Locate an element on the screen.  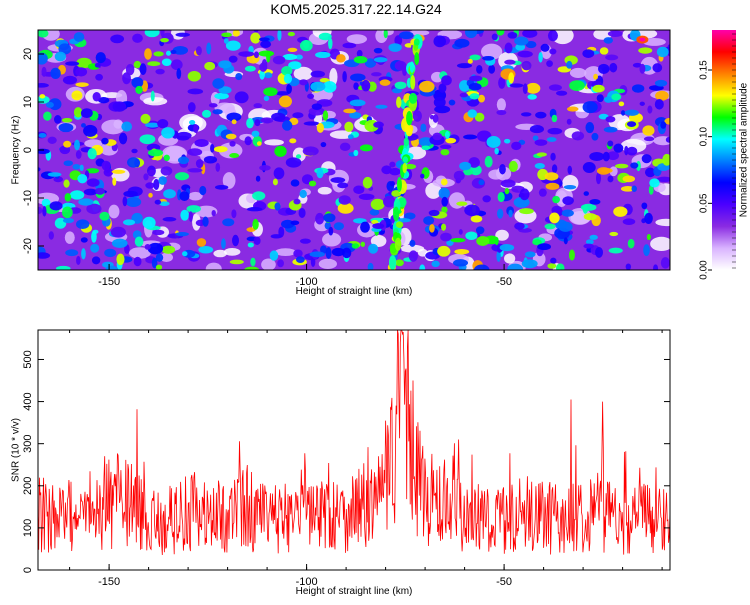
colorbar-tick-label: 0.10 is located at coordinates (704, 136).